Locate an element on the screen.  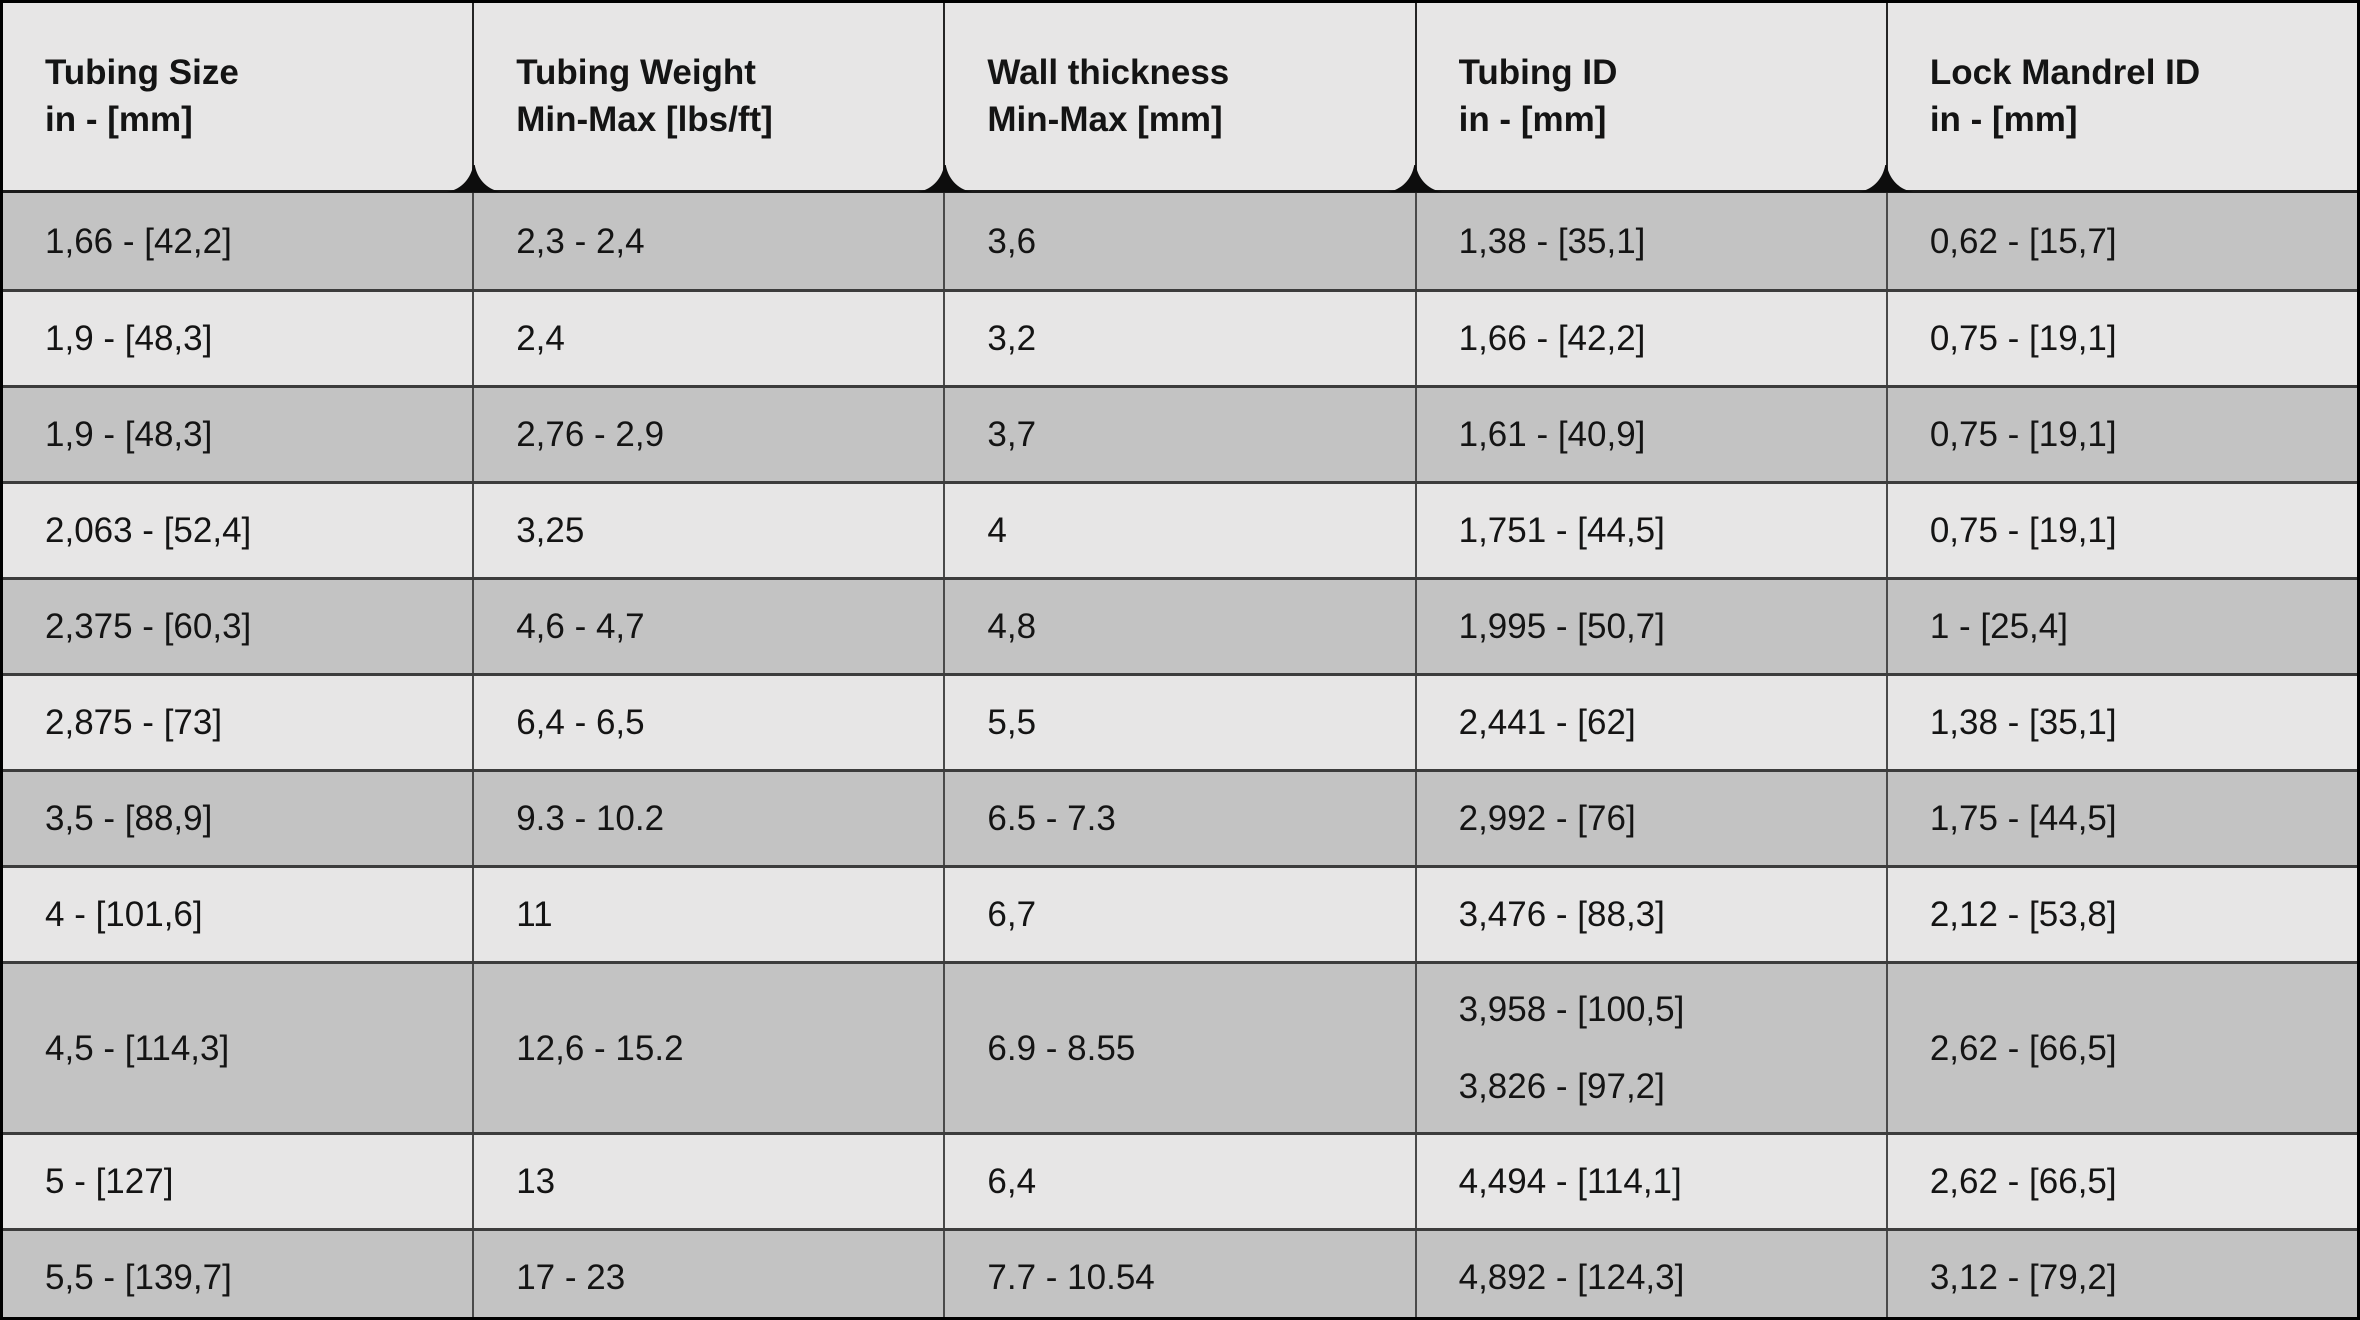
table-cell-tubing-weight: 17 - 23 is located at coordinates (707, 1274).